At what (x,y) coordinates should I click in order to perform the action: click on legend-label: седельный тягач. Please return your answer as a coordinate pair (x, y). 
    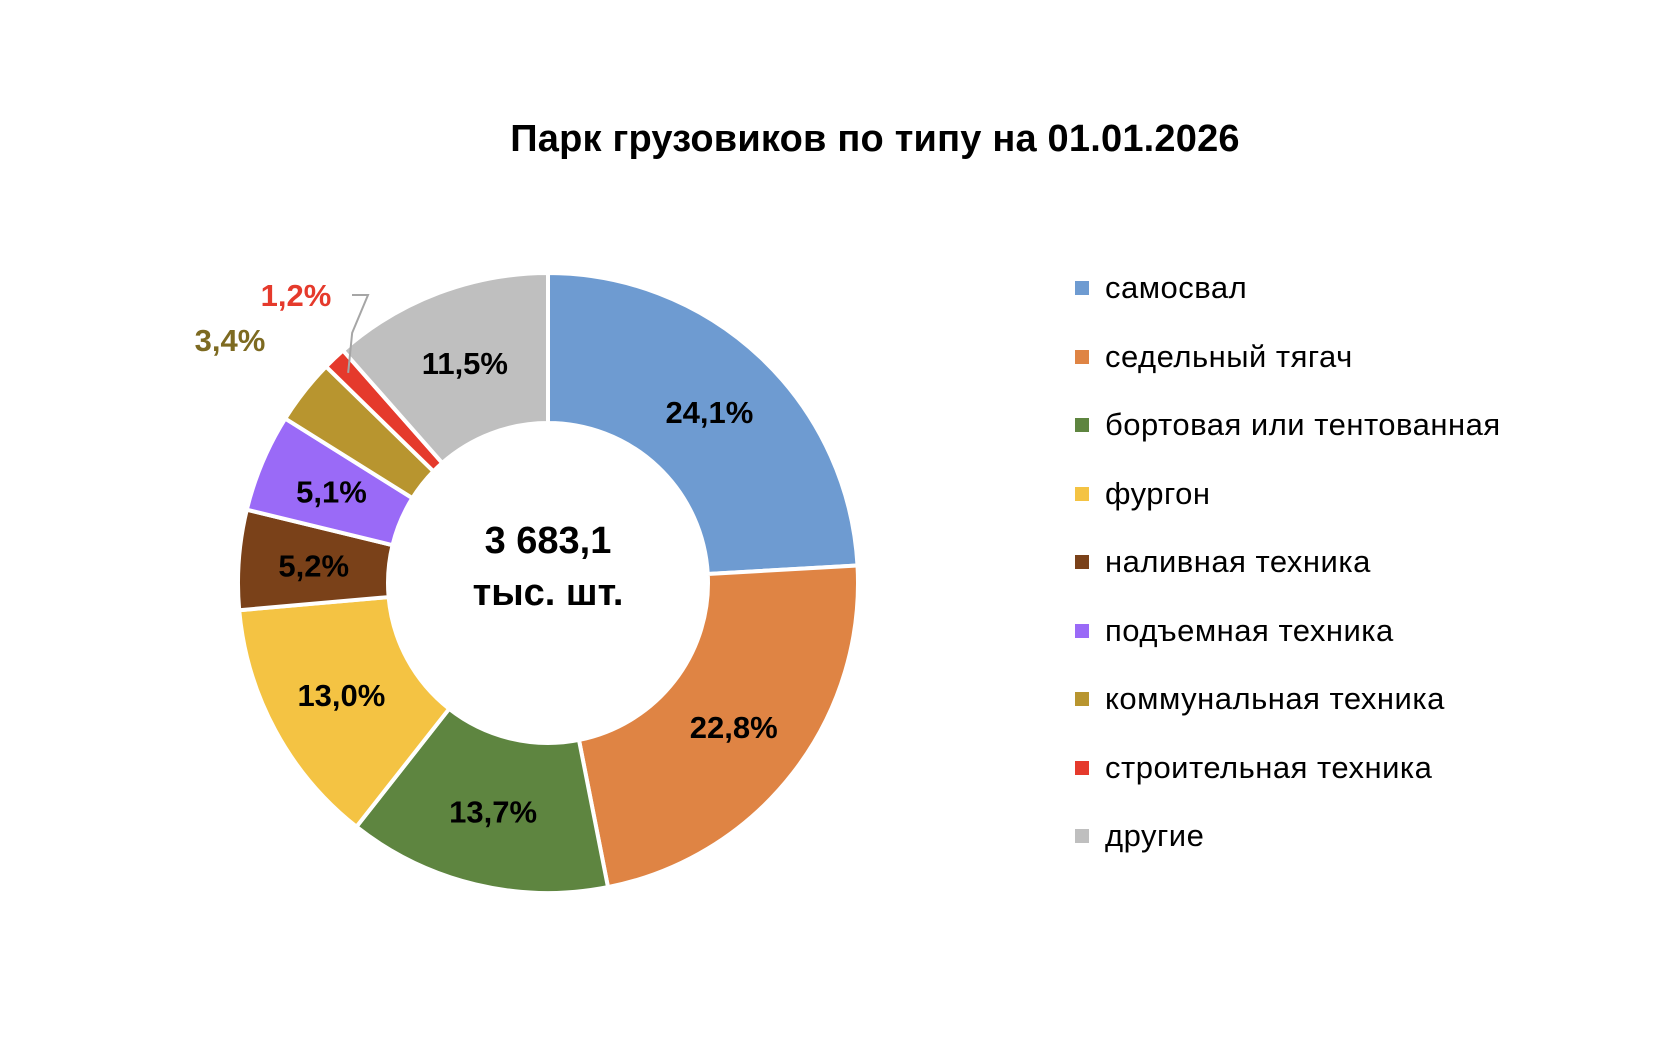
    Looking at the image, I should click on (1229, 356).